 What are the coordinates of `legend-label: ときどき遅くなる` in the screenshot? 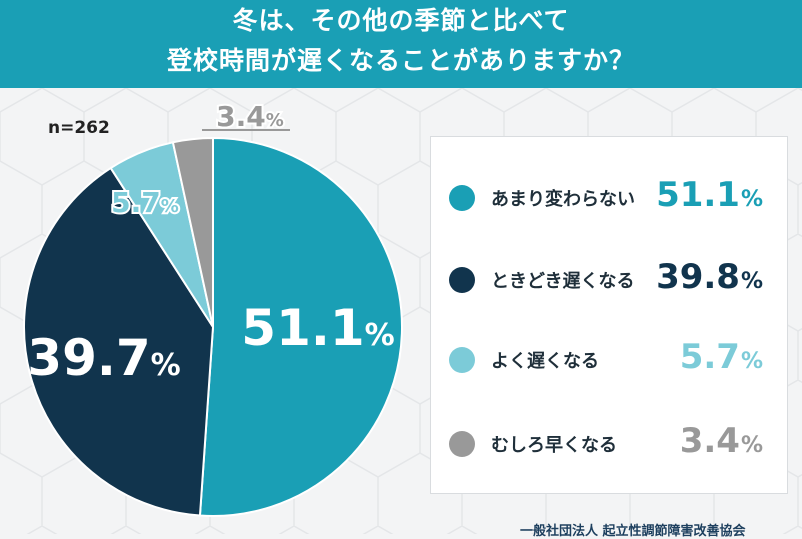 It's located at (563, 281).